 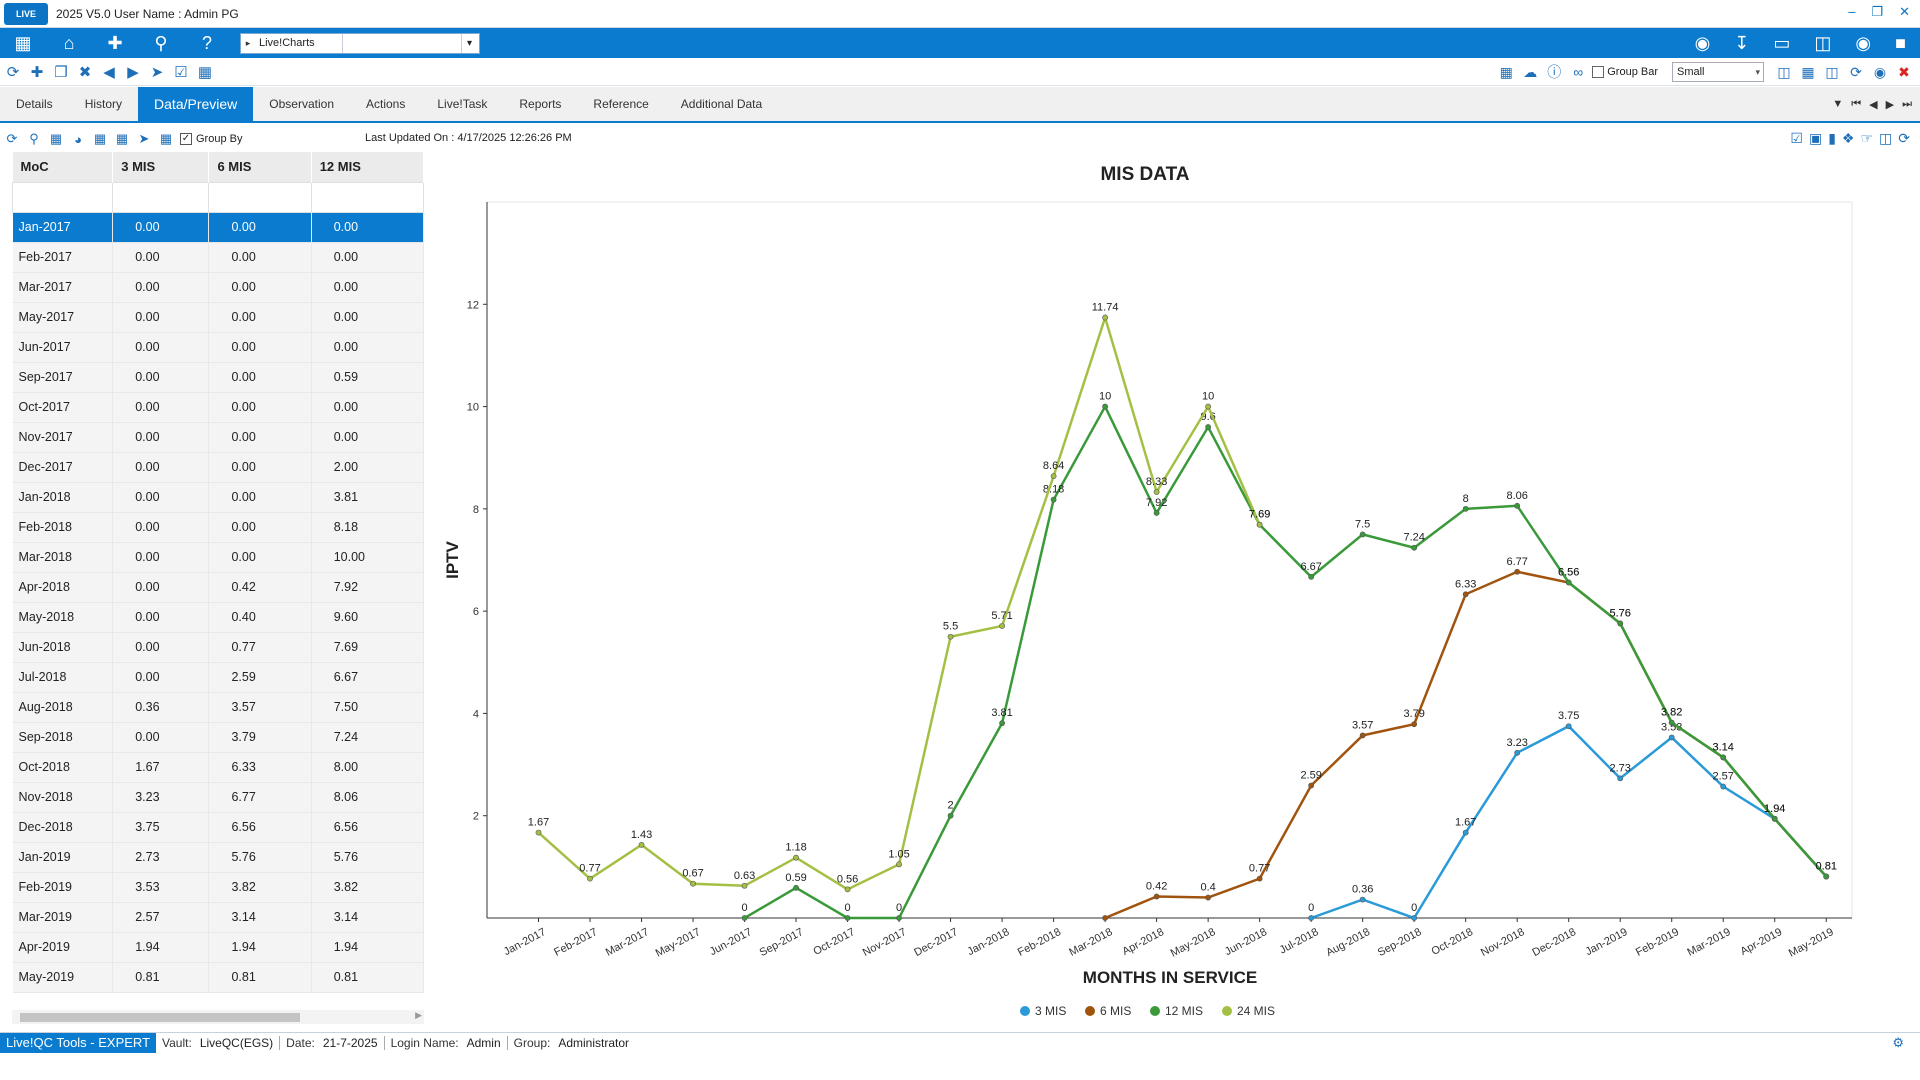 What do you see at coordinates (218, 947) in the screenshot?
I see `table-row: Apr-2019 1.94 1.94 1.94` at bounding box center [218, 947].